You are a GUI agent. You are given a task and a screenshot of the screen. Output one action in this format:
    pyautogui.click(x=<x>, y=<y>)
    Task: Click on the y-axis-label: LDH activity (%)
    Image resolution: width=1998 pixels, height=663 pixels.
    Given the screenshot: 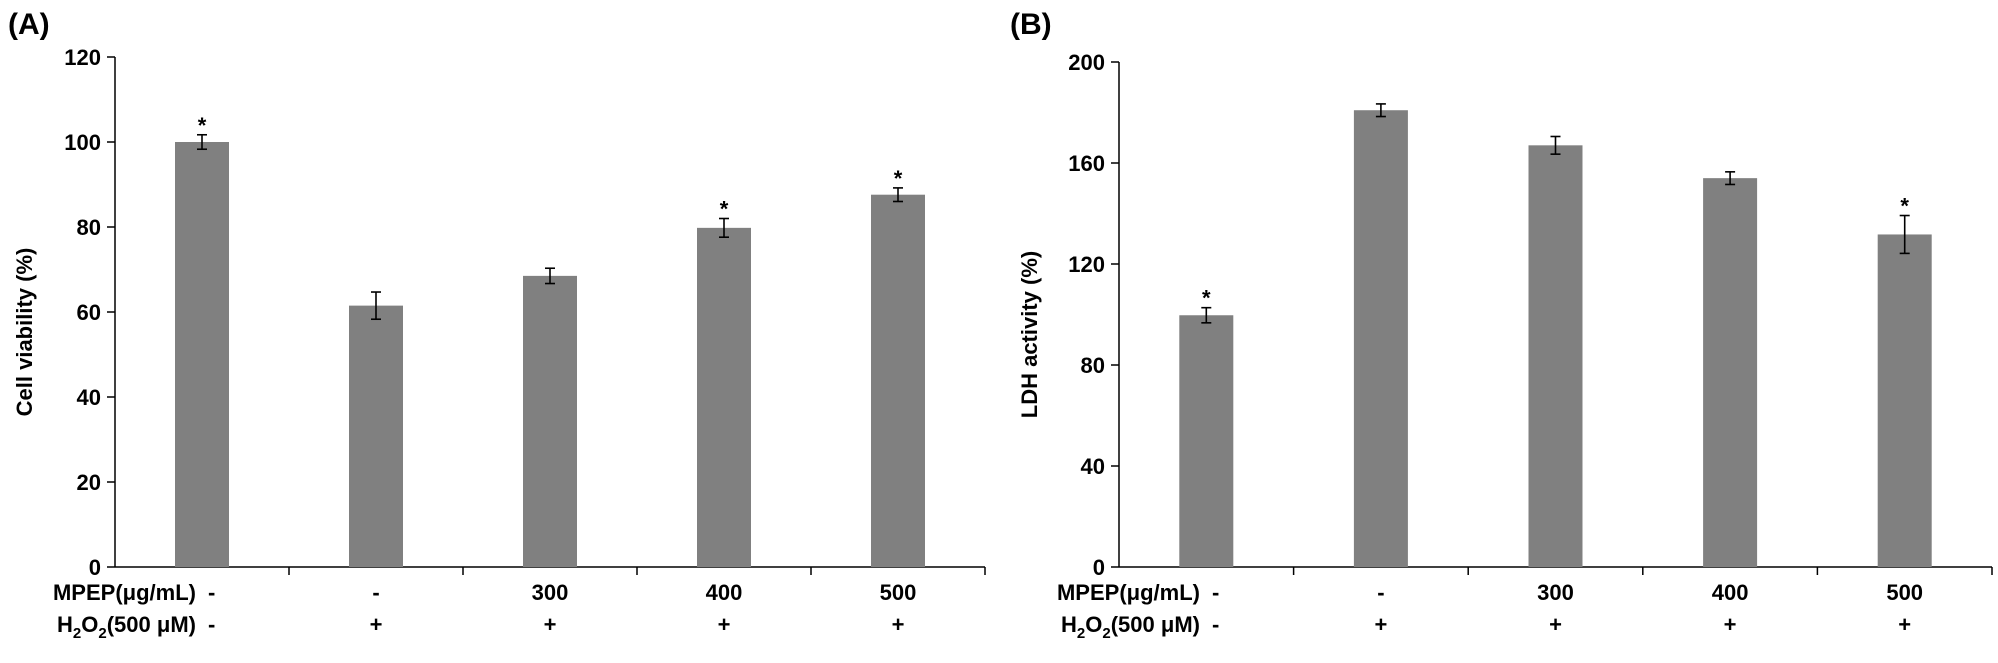 What is the action you would take?
    pyautogui.click(x=1029, y=334)
    